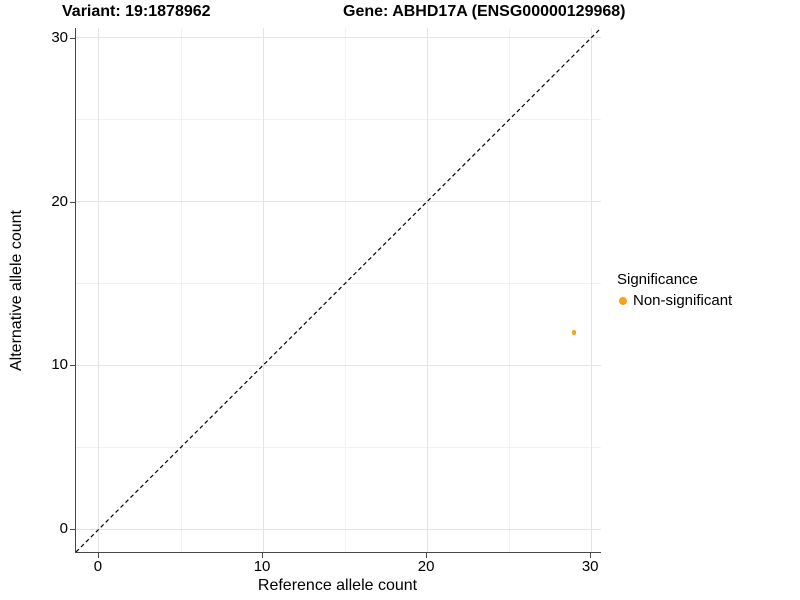  I want to click on x-axis-title: Reference allele count, so click(337, 585).